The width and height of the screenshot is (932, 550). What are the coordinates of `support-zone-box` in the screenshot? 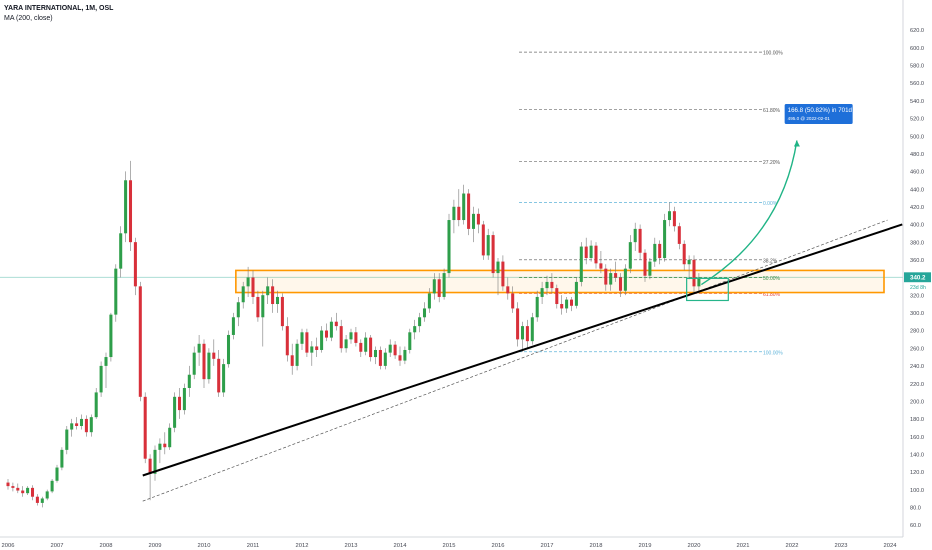 It's located at (560, 281).